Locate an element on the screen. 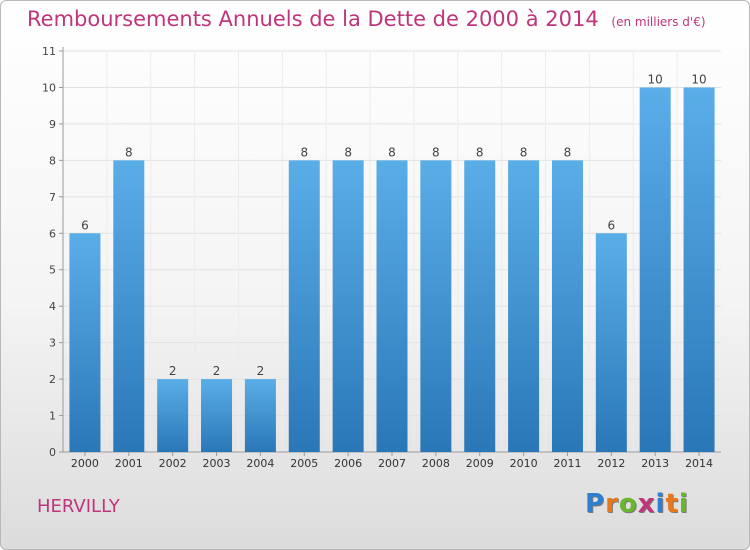  x-tick-label: 2002 is located at coordinates (173, 463).